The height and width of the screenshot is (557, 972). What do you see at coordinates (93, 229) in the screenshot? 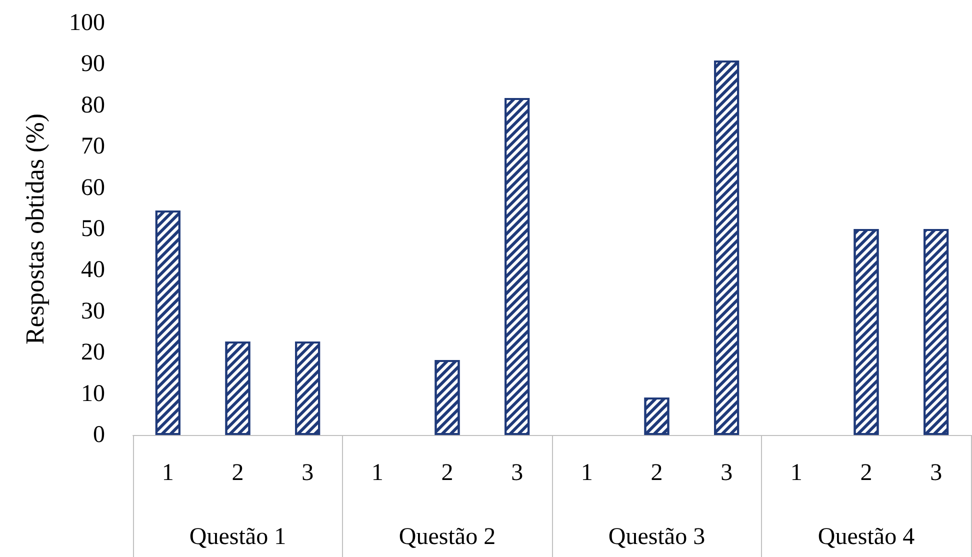
I see `y-tick-label: 50` at bounding box center [93, 229].